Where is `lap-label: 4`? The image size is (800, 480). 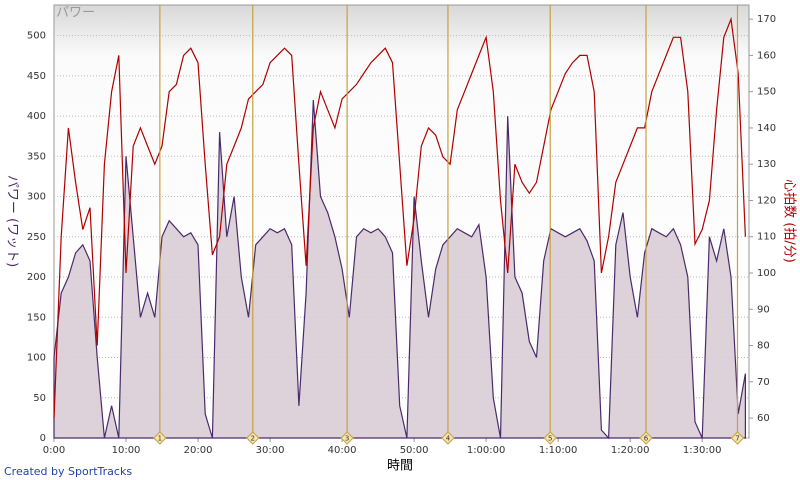
lap-label: 4 is located at coordinates (448, 439).